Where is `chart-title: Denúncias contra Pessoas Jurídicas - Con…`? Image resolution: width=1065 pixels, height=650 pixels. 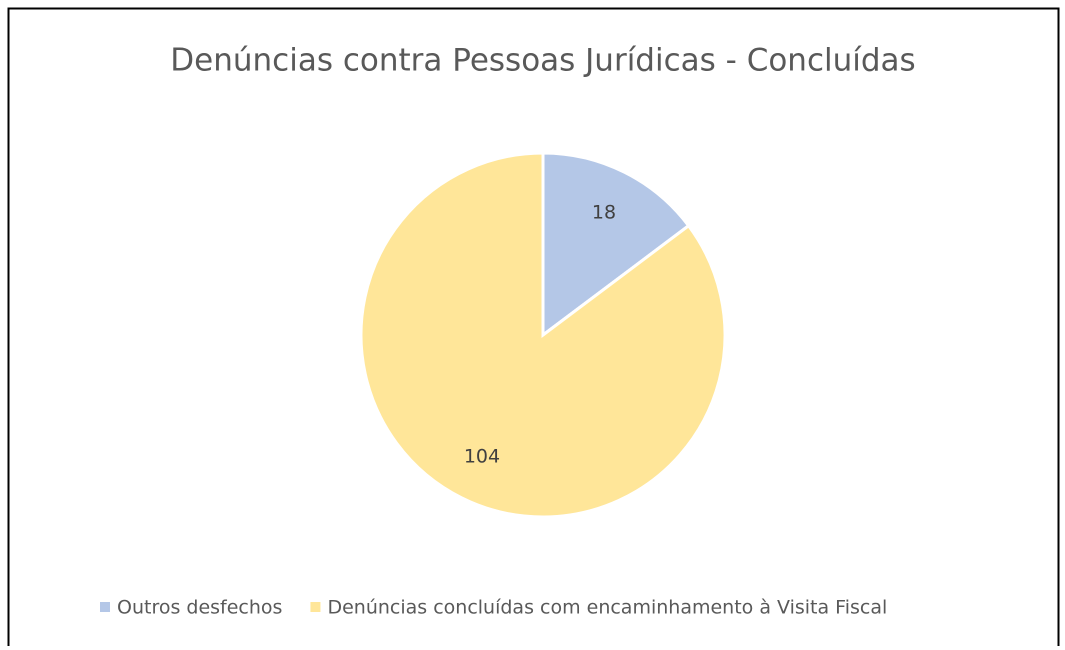 chart-title: Denúncias contra Pessoas Jurídicas - Con… is located at coordinates (542, 61).